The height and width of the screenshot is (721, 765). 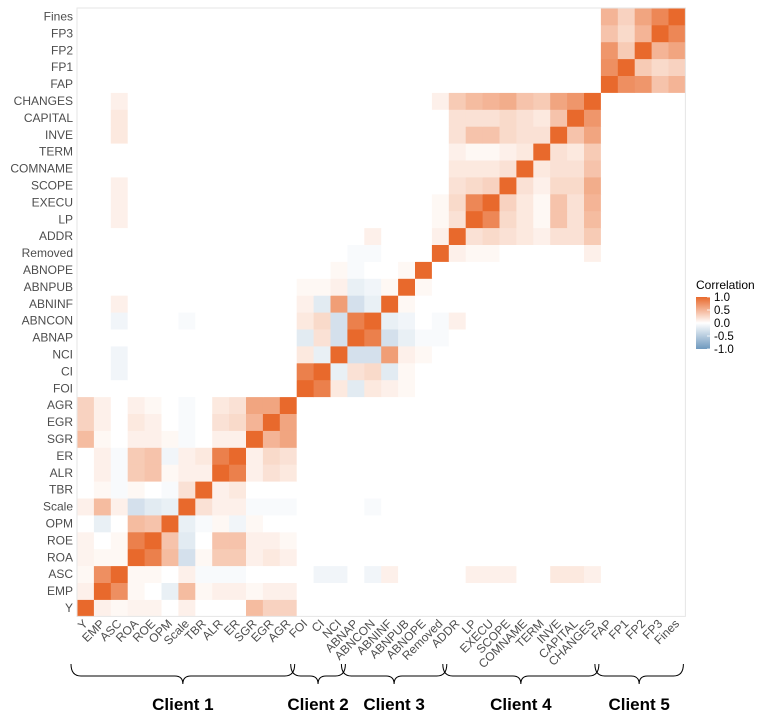 I want to click on heatmap-cell-foi-abncon, so click(x=373, y=388).